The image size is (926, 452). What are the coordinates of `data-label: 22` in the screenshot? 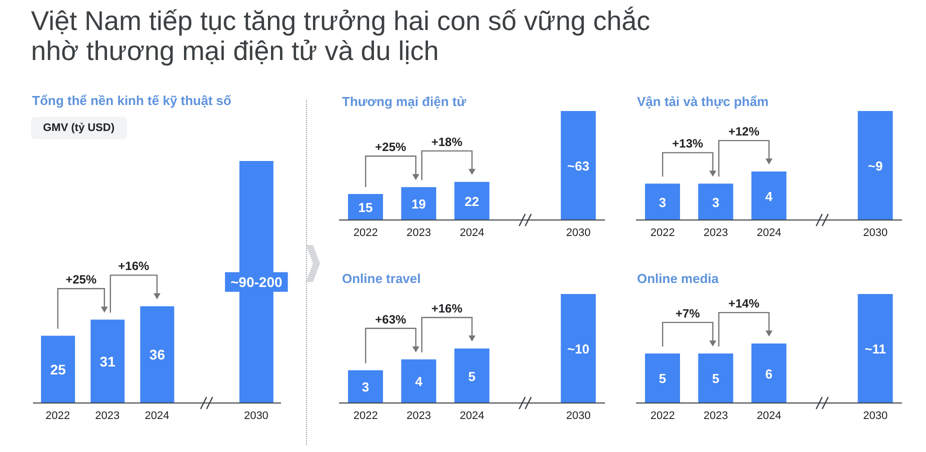 It's located at (472, 200).